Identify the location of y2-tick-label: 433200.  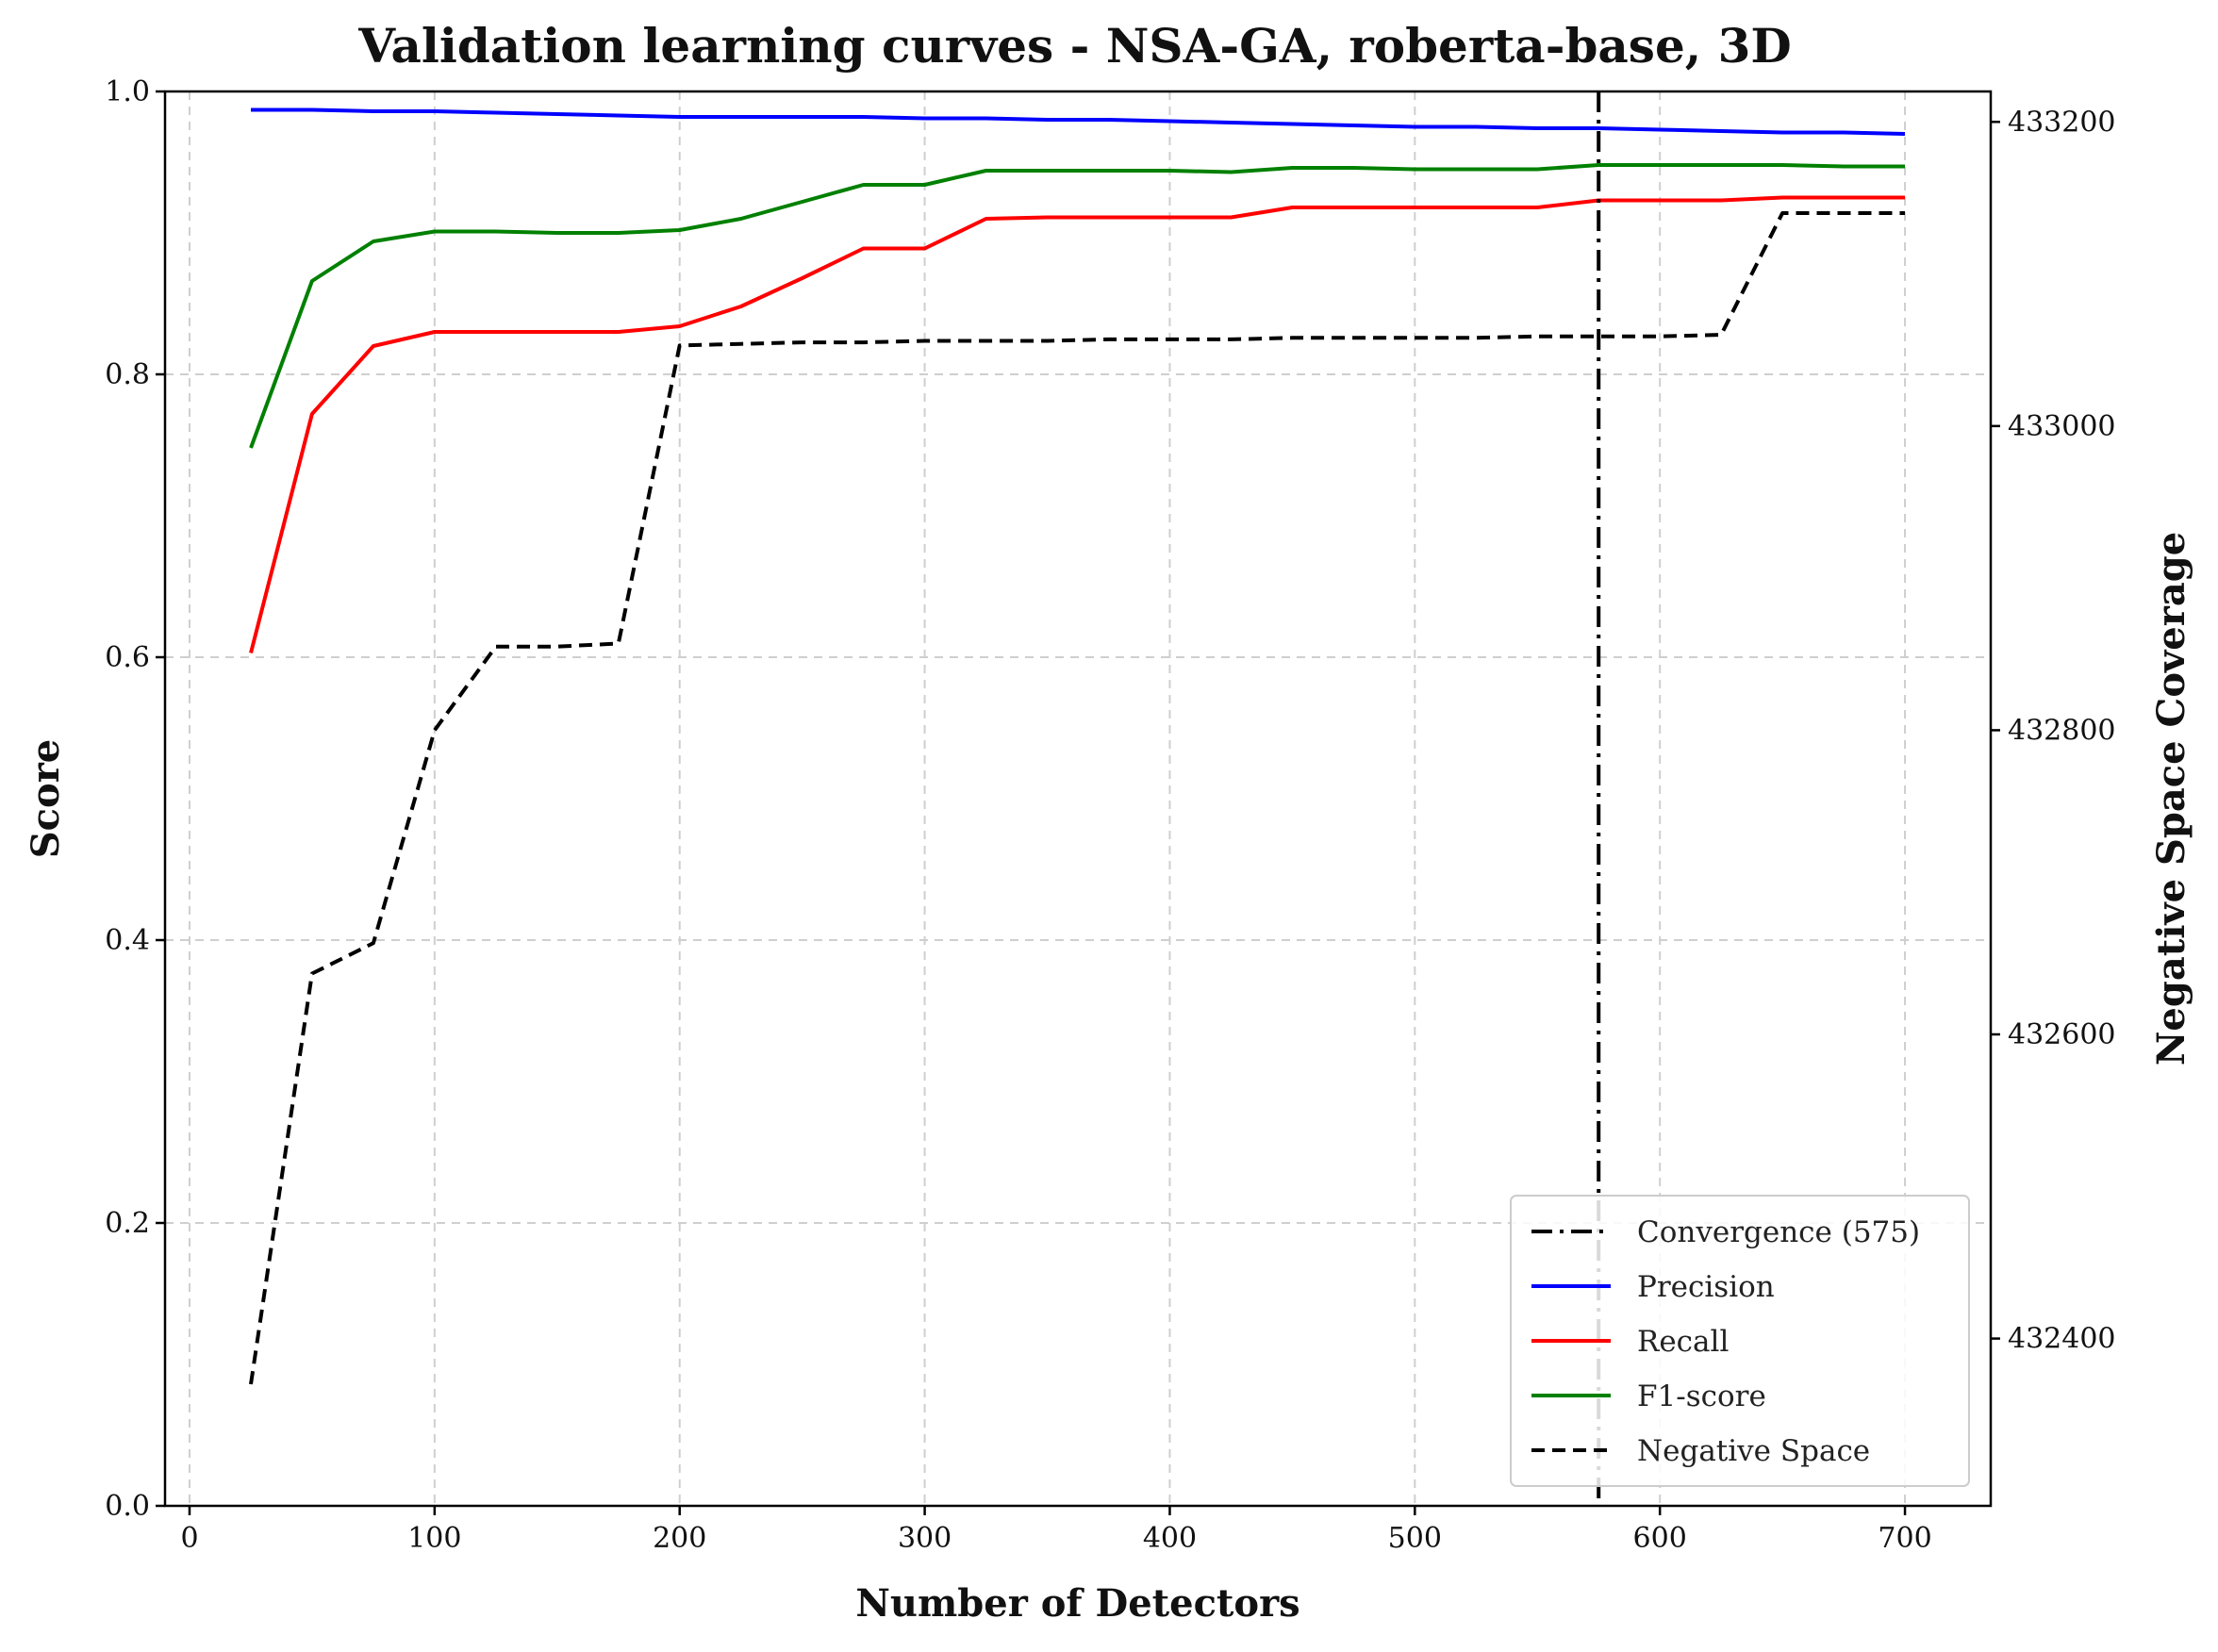
(2062, 122).